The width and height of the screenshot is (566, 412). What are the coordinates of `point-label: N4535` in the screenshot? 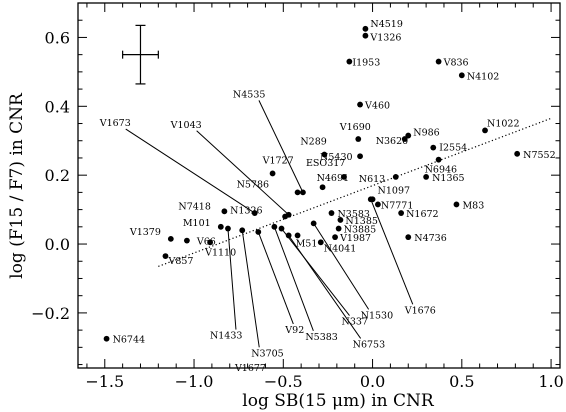 It's located at (249, 94).